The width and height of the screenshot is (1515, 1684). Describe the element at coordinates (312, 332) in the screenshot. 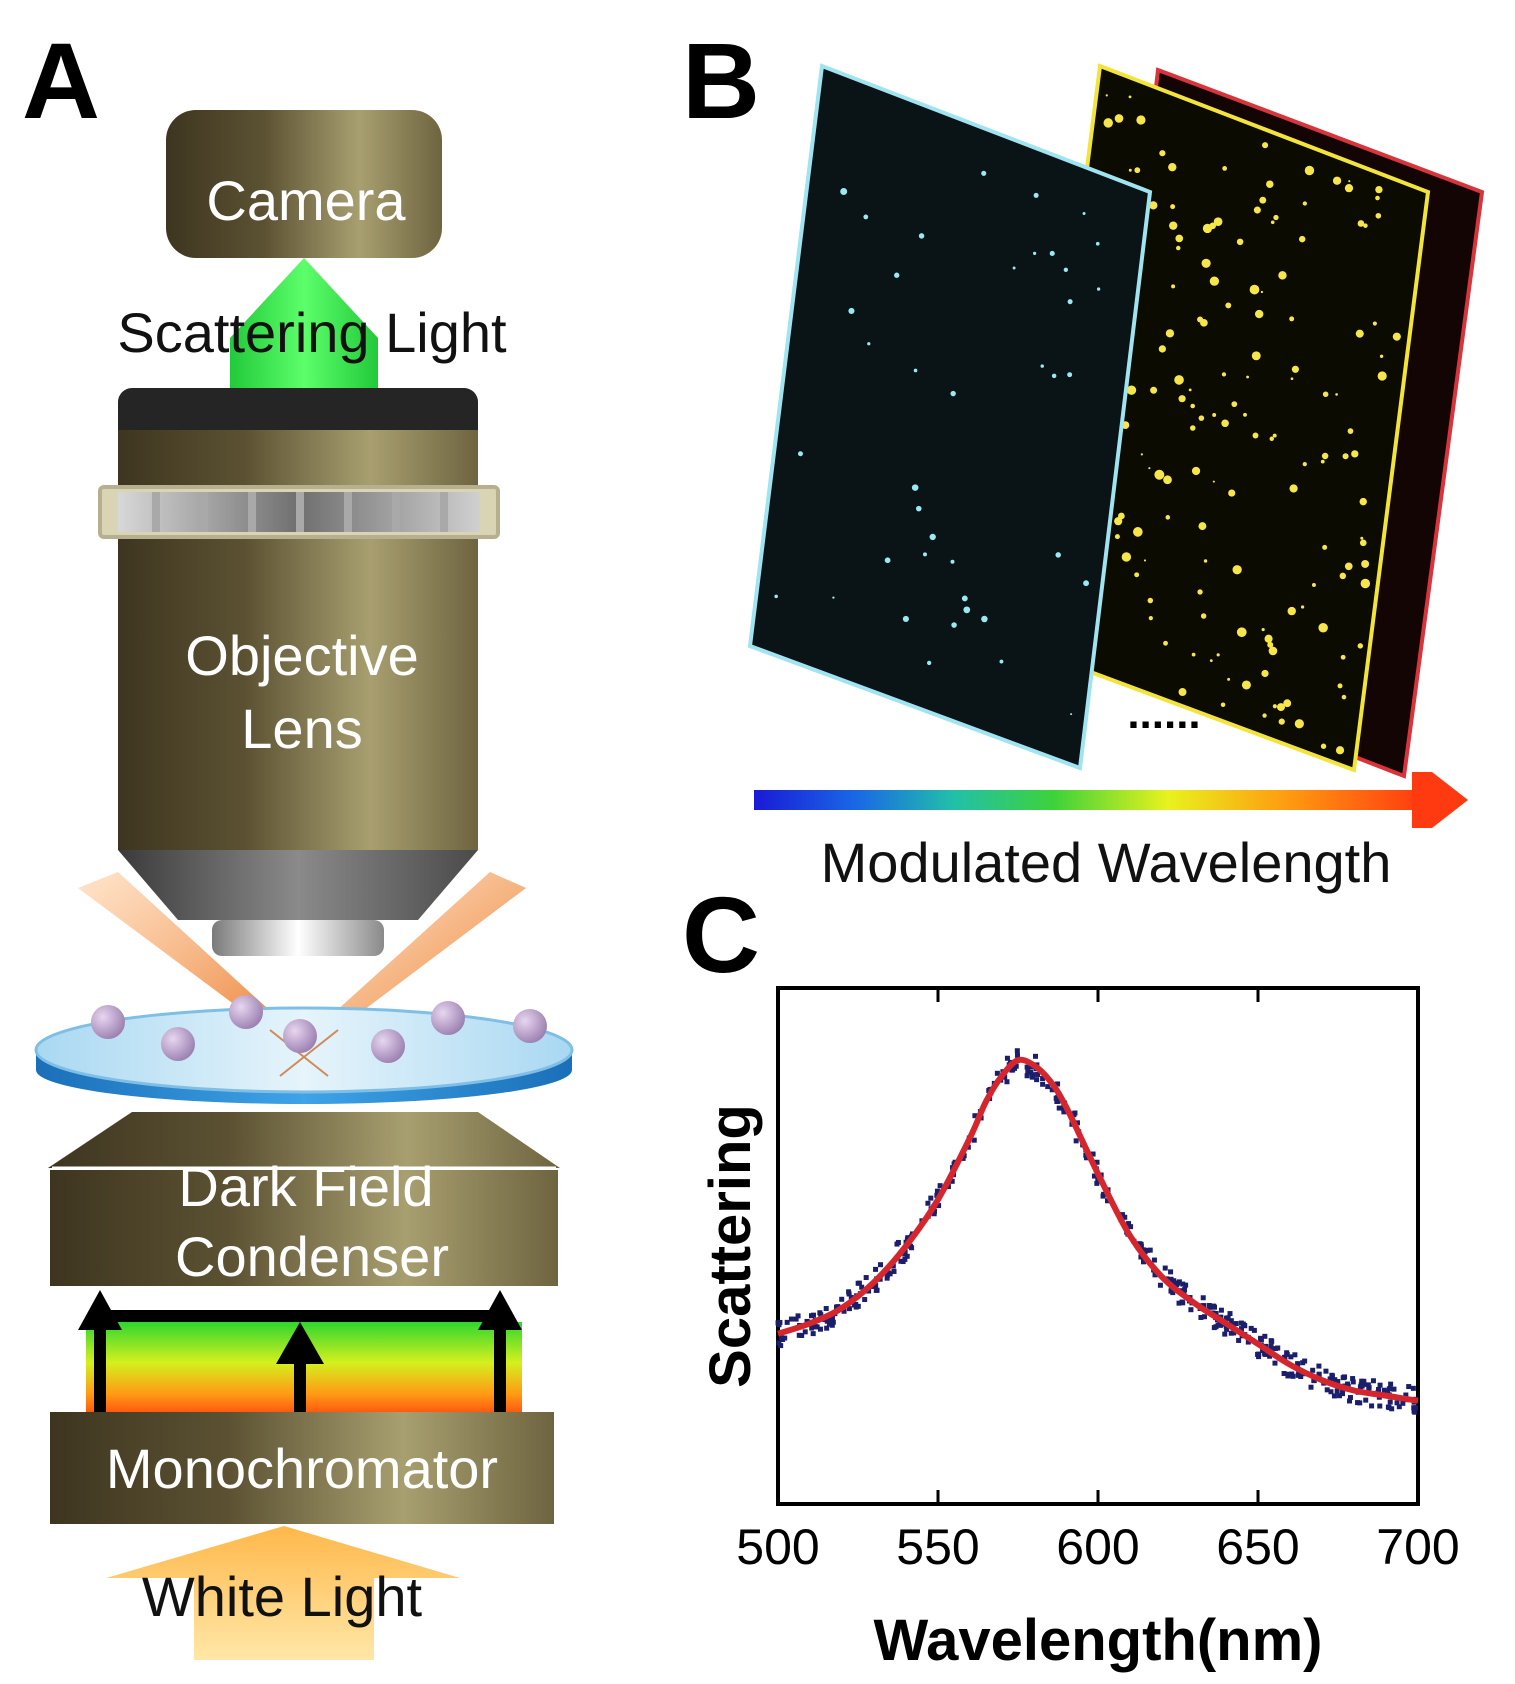

I see `scattering-light-label: Scattering Light` at that location.